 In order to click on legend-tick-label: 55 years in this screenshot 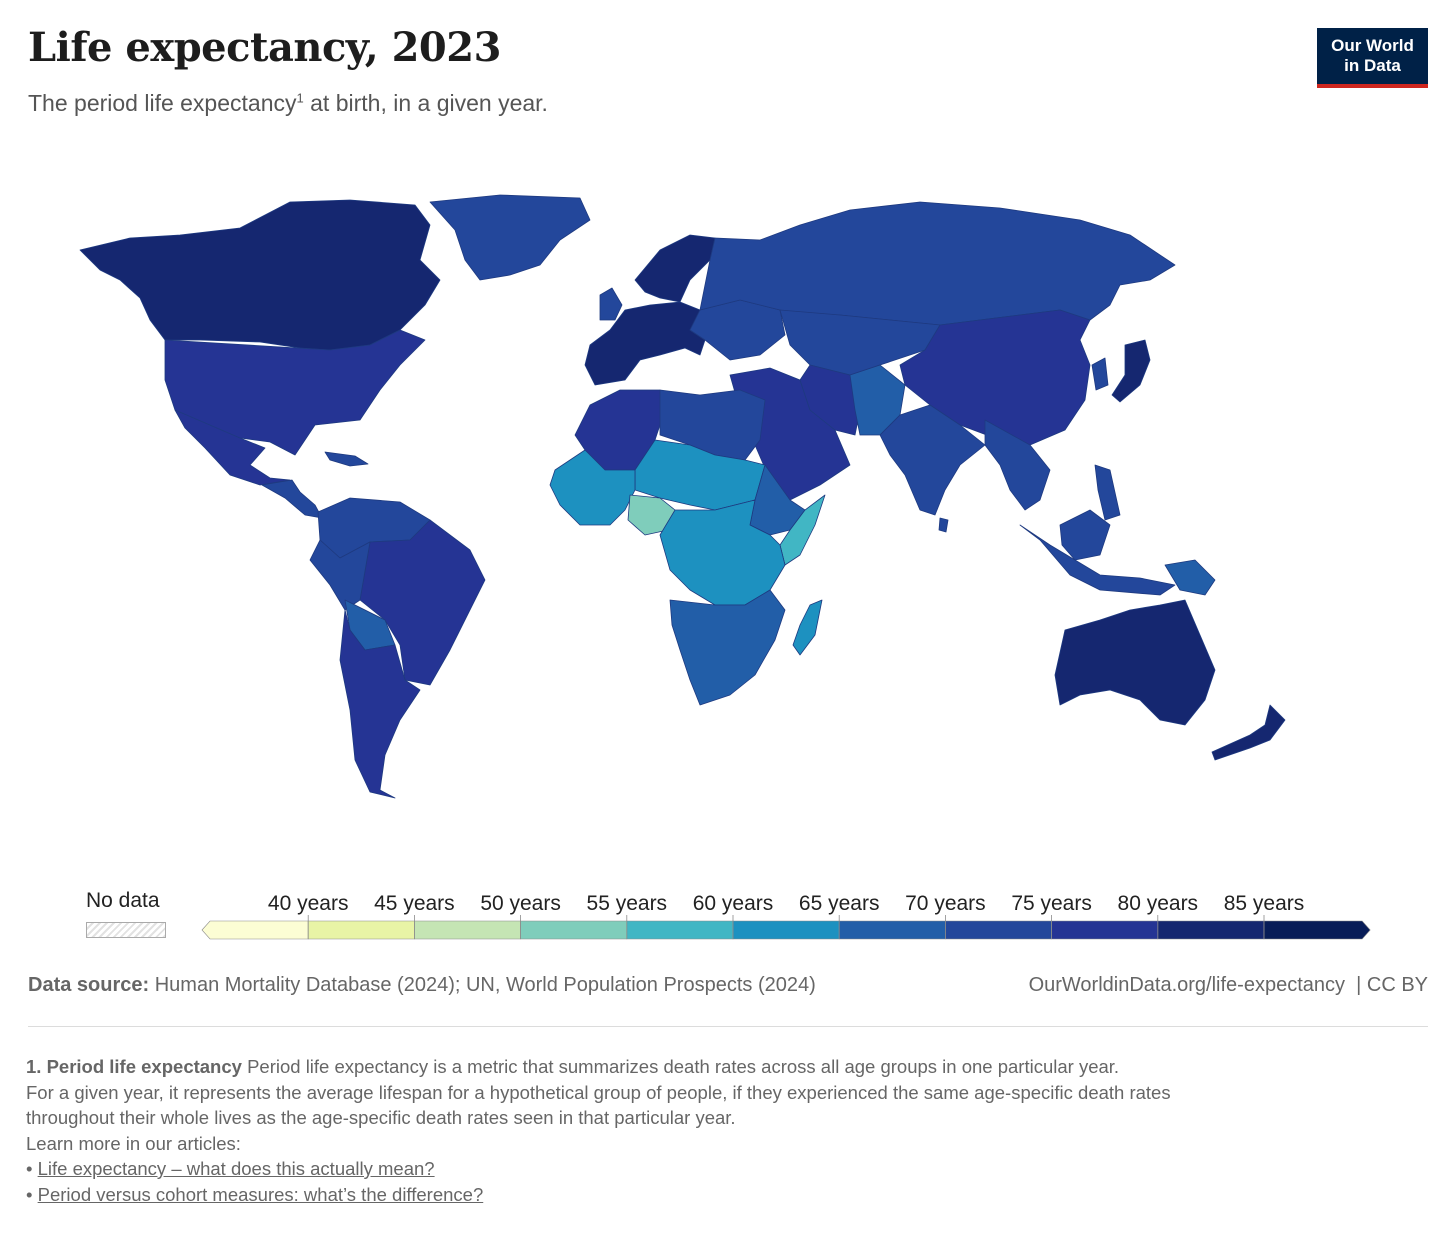, I will do `click(627, 903)`.